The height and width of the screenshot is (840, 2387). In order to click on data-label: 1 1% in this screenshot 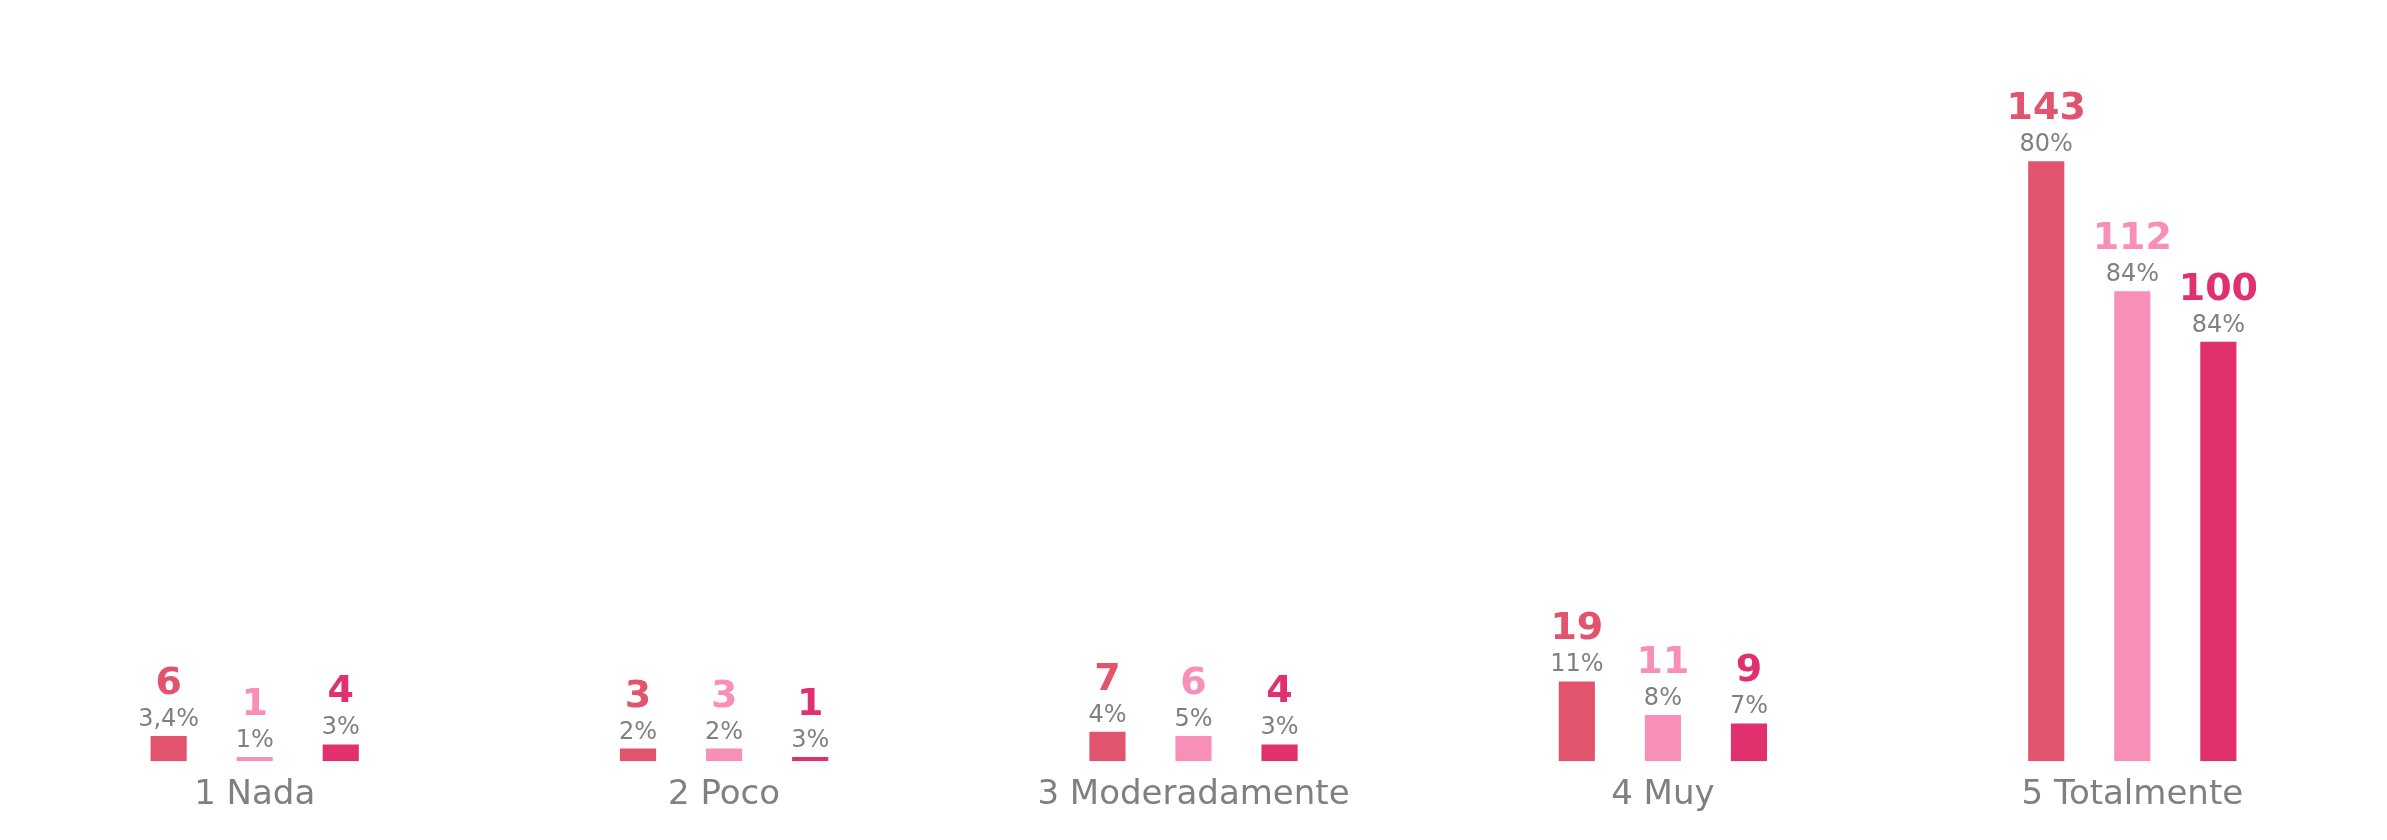, I will do `click(254, 717)`.